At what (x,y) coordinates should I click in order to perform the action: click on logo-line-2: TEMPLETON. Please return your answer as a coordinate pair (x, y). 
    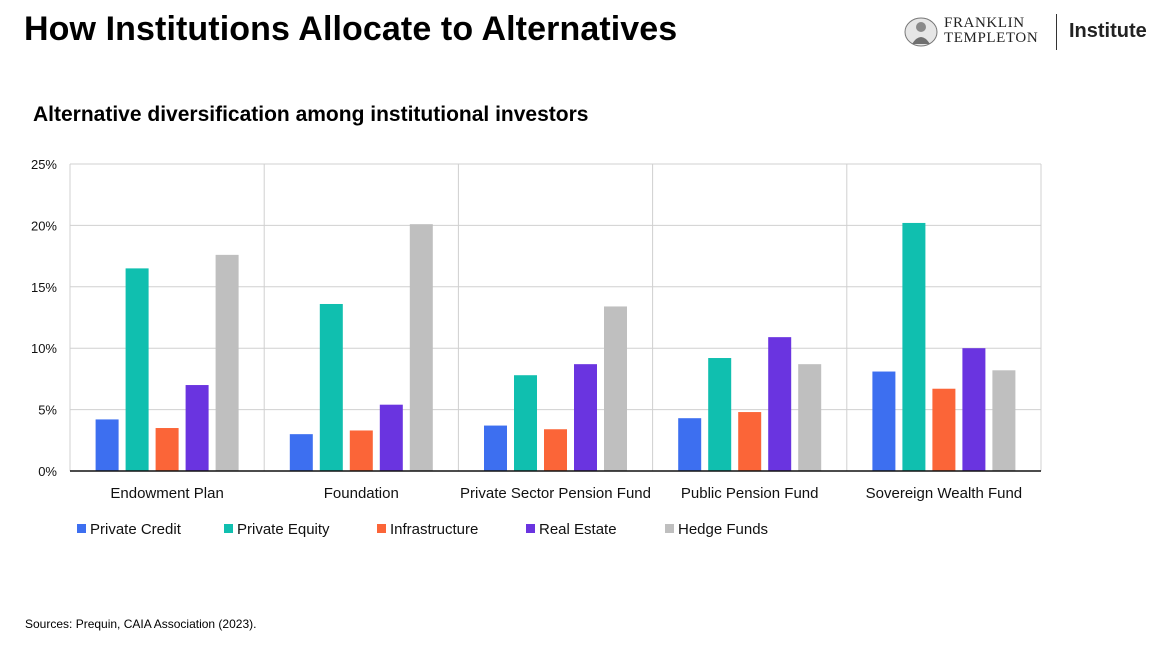
    Looking at the image, I should click on (991, 38).